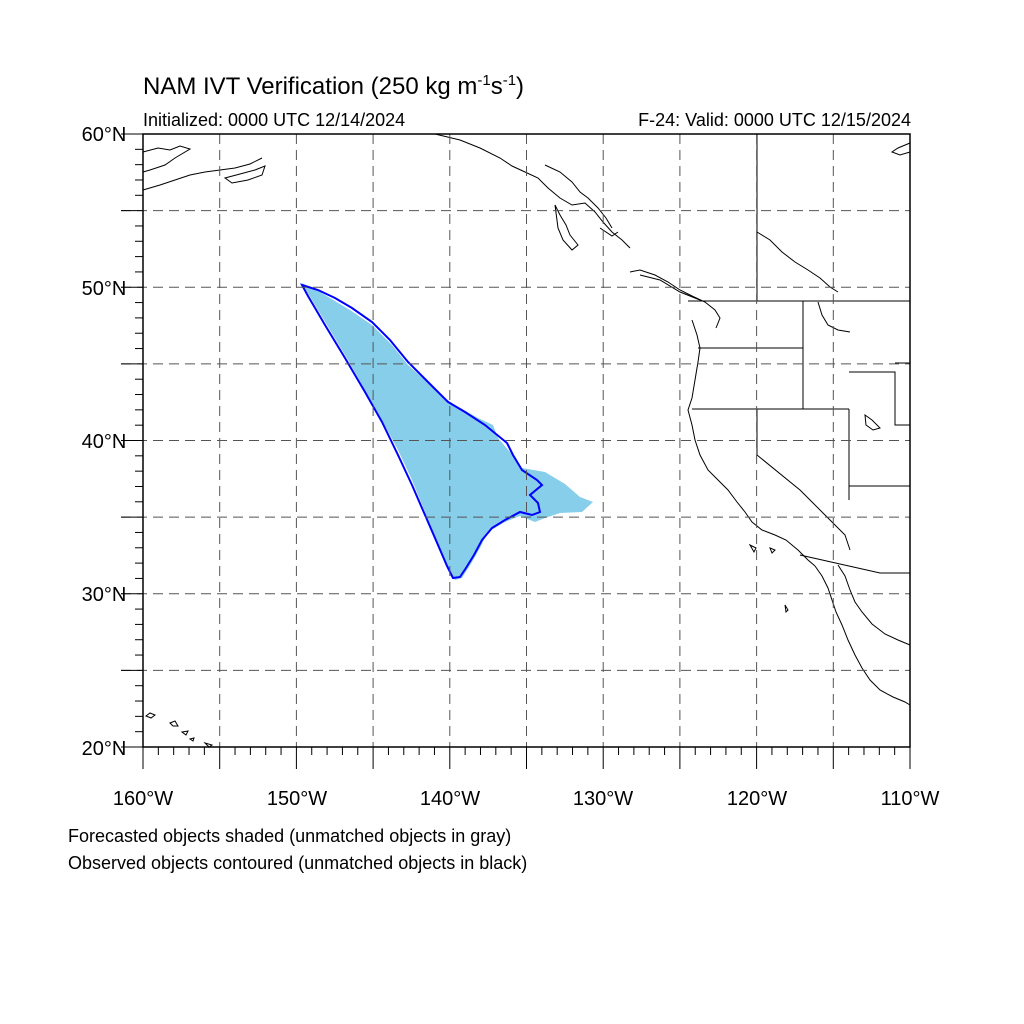 The height and width of the screenshot is (1024, 1024). Describe the element at coordinates (520, 86) in the screenshot. I see `title-end: )` at that location.